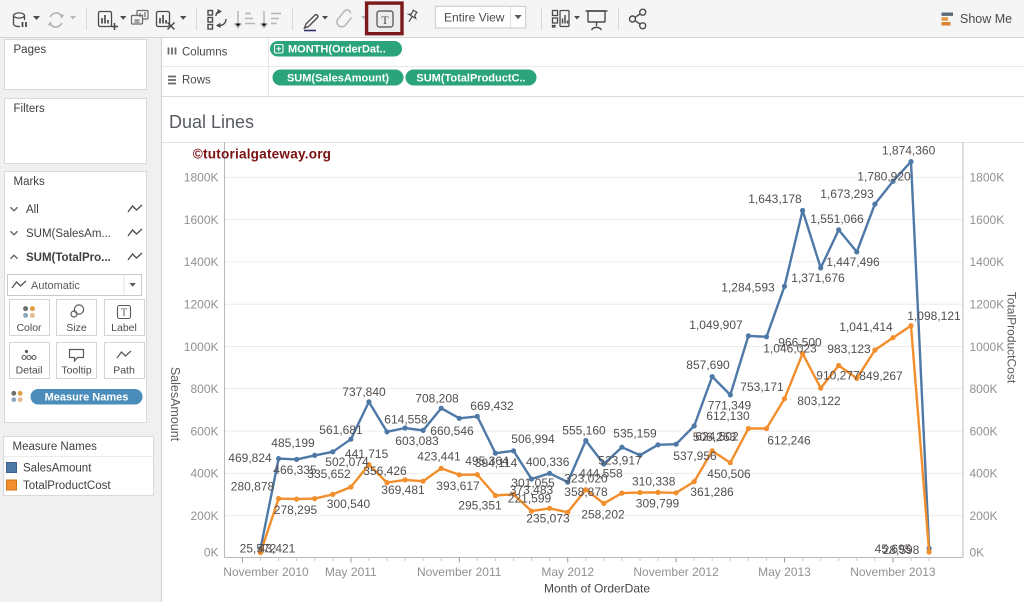 Image resolution: width=1024 pixels, height=602 pixels. Describe the element at coordinates (124, 371) in the screenshot. I see `svg-text: Path` at that location.